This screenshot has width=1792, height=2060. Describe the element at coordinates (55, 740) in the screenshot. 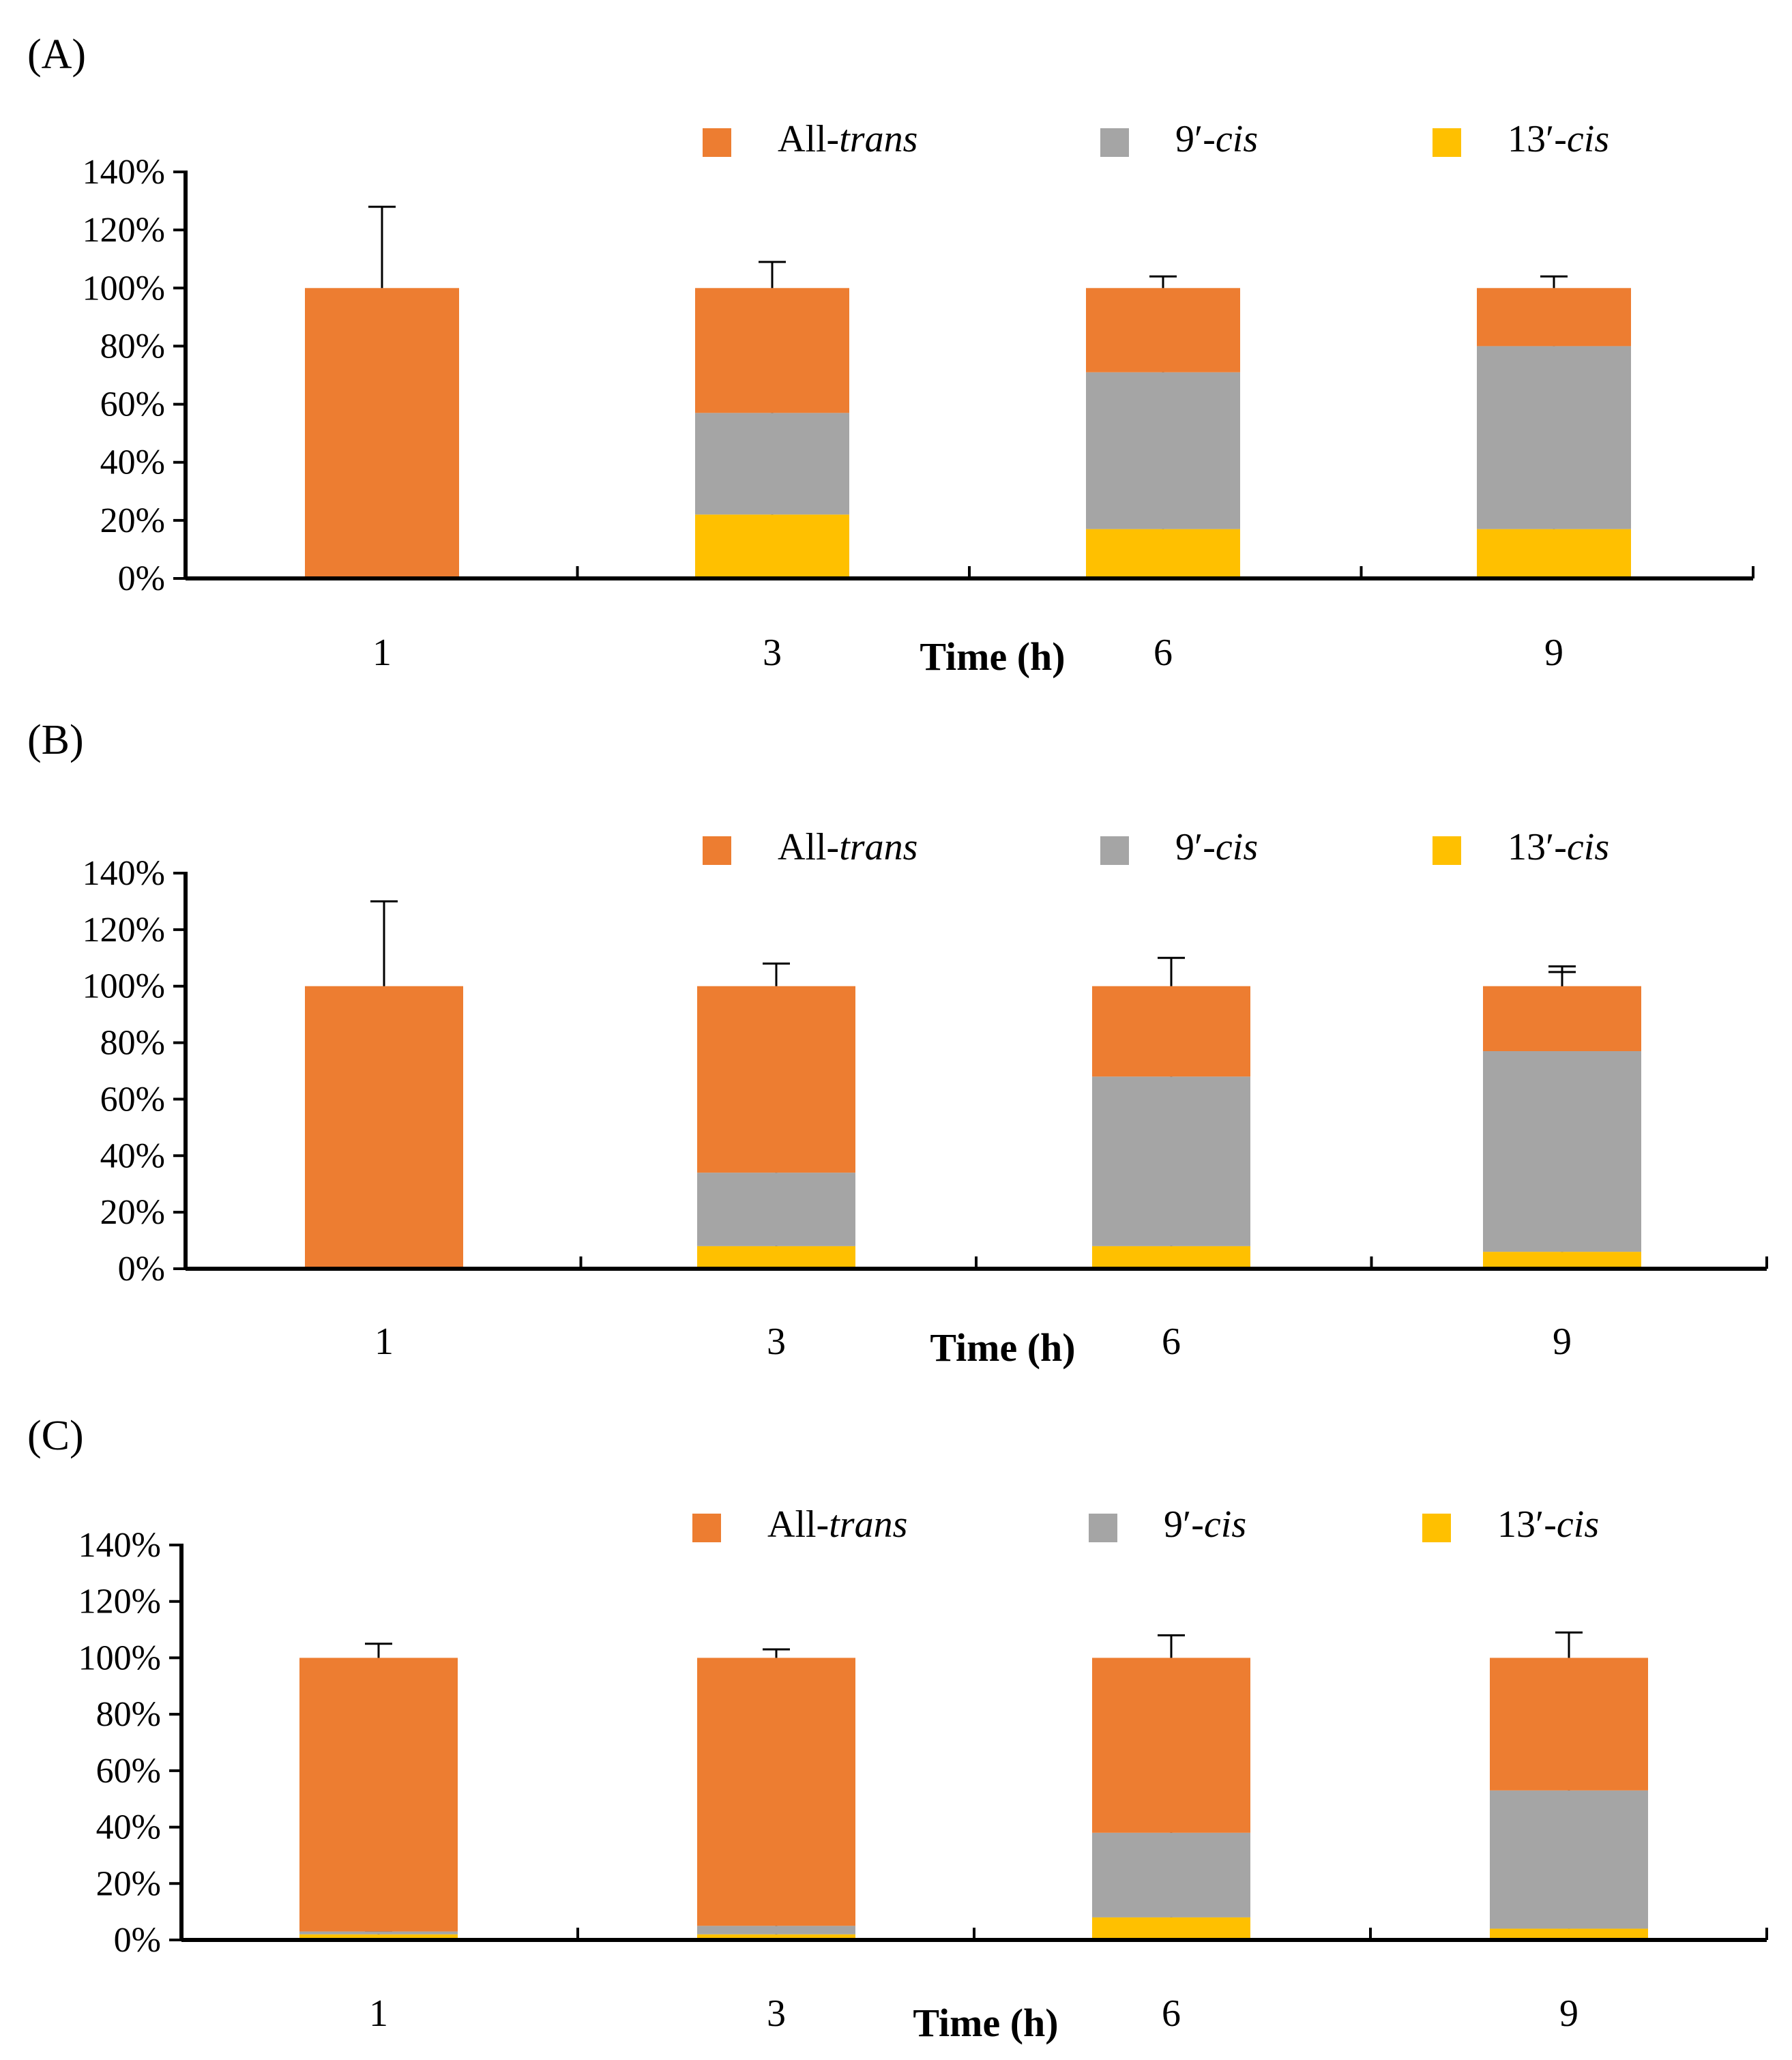

I see `panel-label: (B)` at that location.